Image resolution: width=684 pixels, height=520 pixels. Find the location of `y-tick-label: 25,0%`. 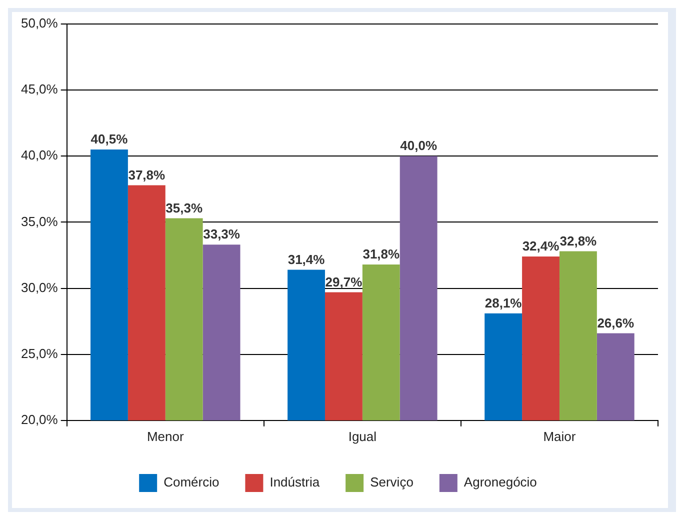

y-tick-label: 25,0% is located at coordinates (39, 353).